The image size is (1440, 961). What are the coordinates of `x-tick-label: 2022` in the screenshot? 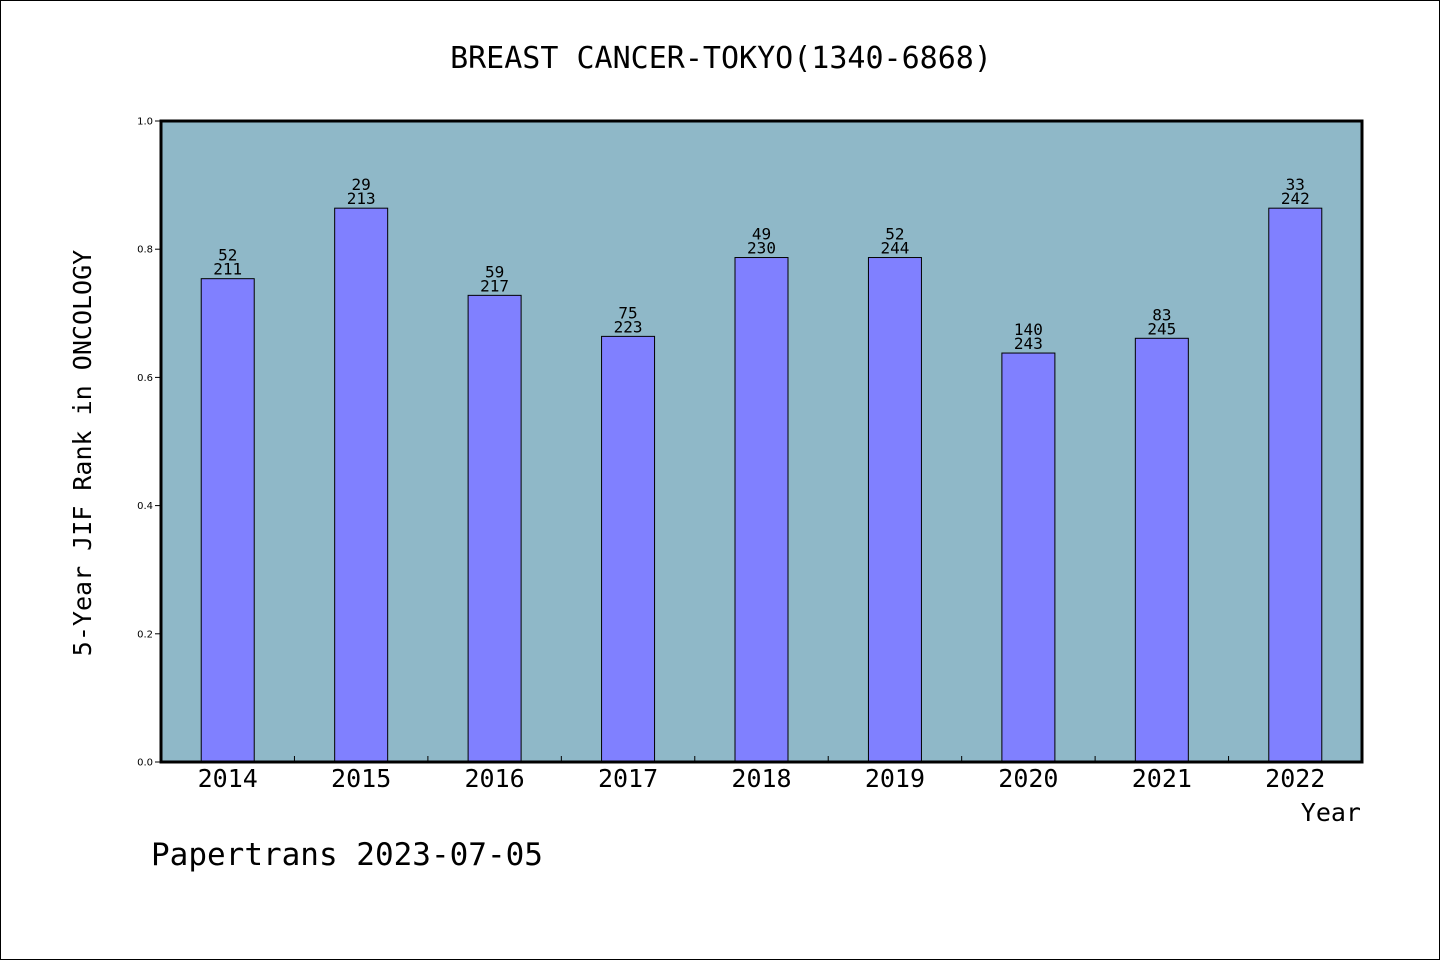 It's located at (1295, 778).